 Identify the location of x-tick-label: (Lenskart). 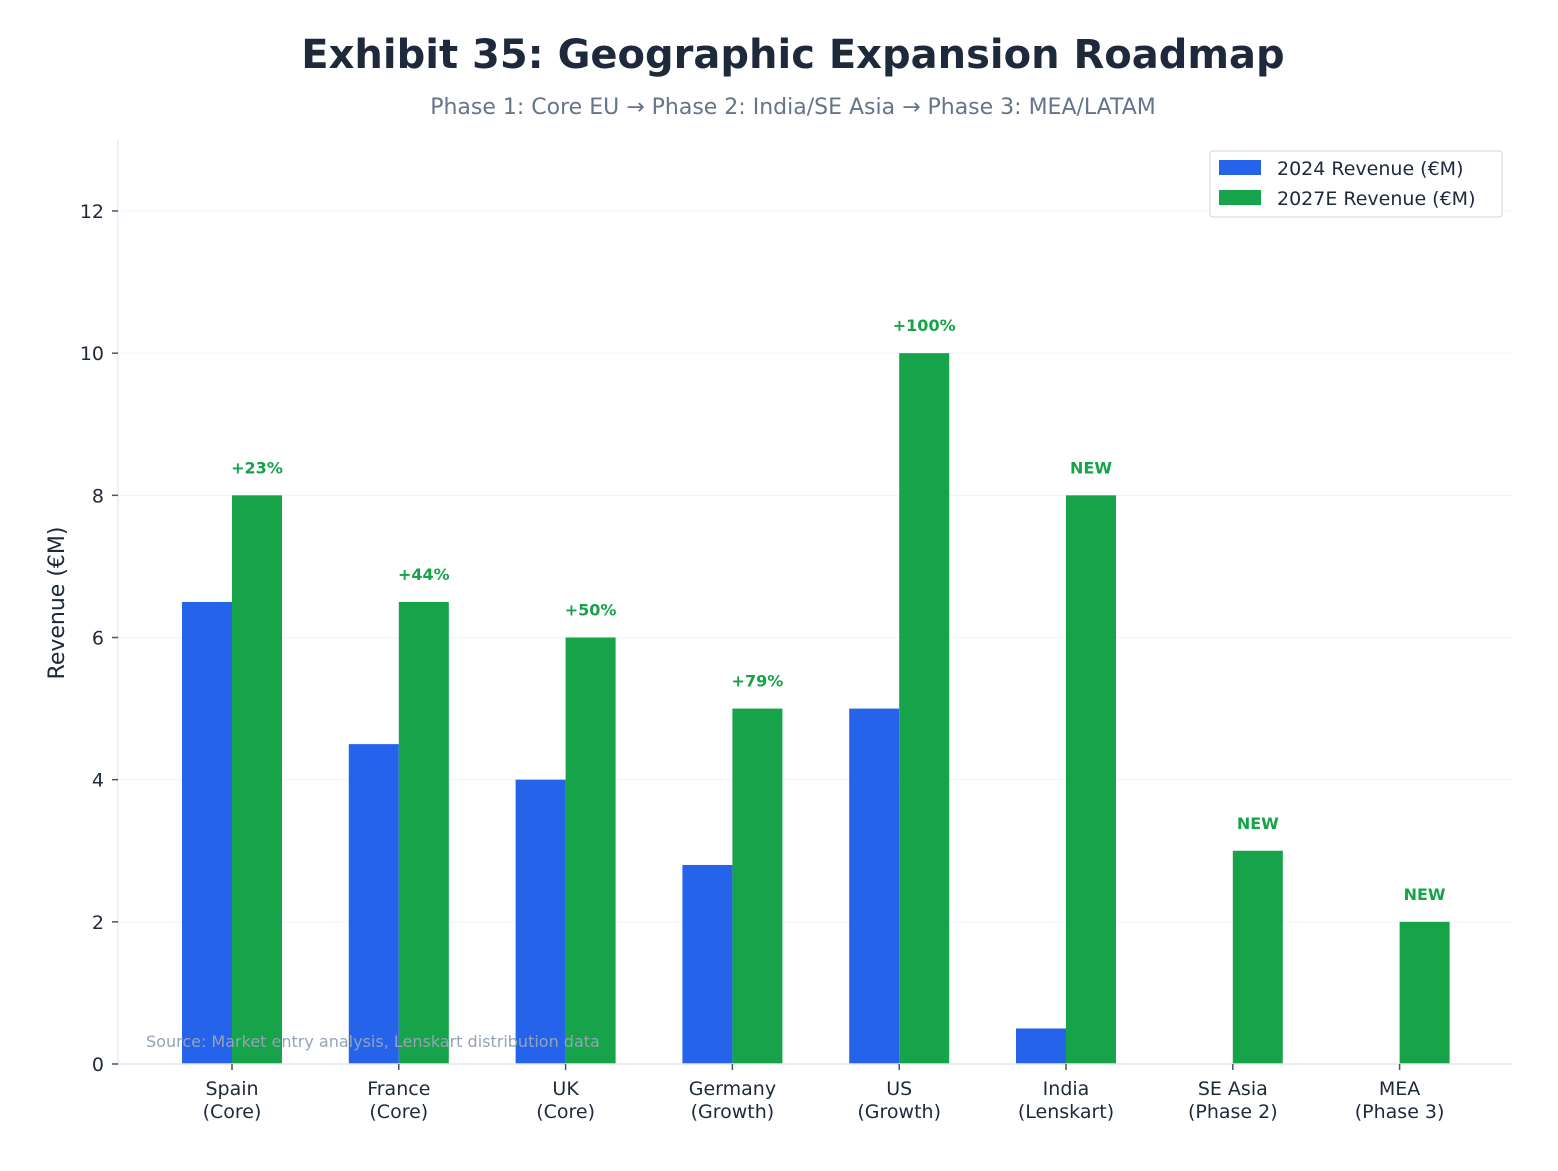
(1066, 1112).